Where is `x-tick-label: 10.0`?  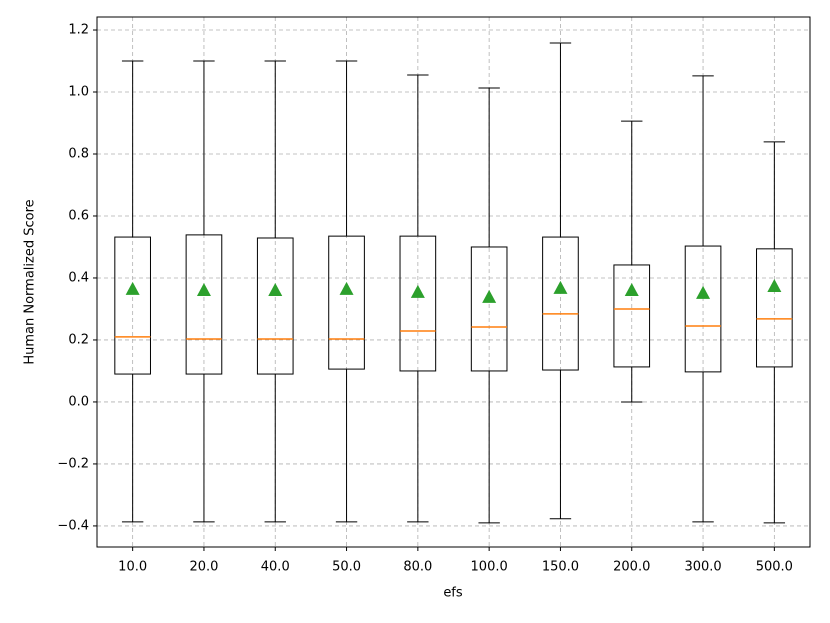 x-tick-label: 10.0 is located at coordinates (132, 567).